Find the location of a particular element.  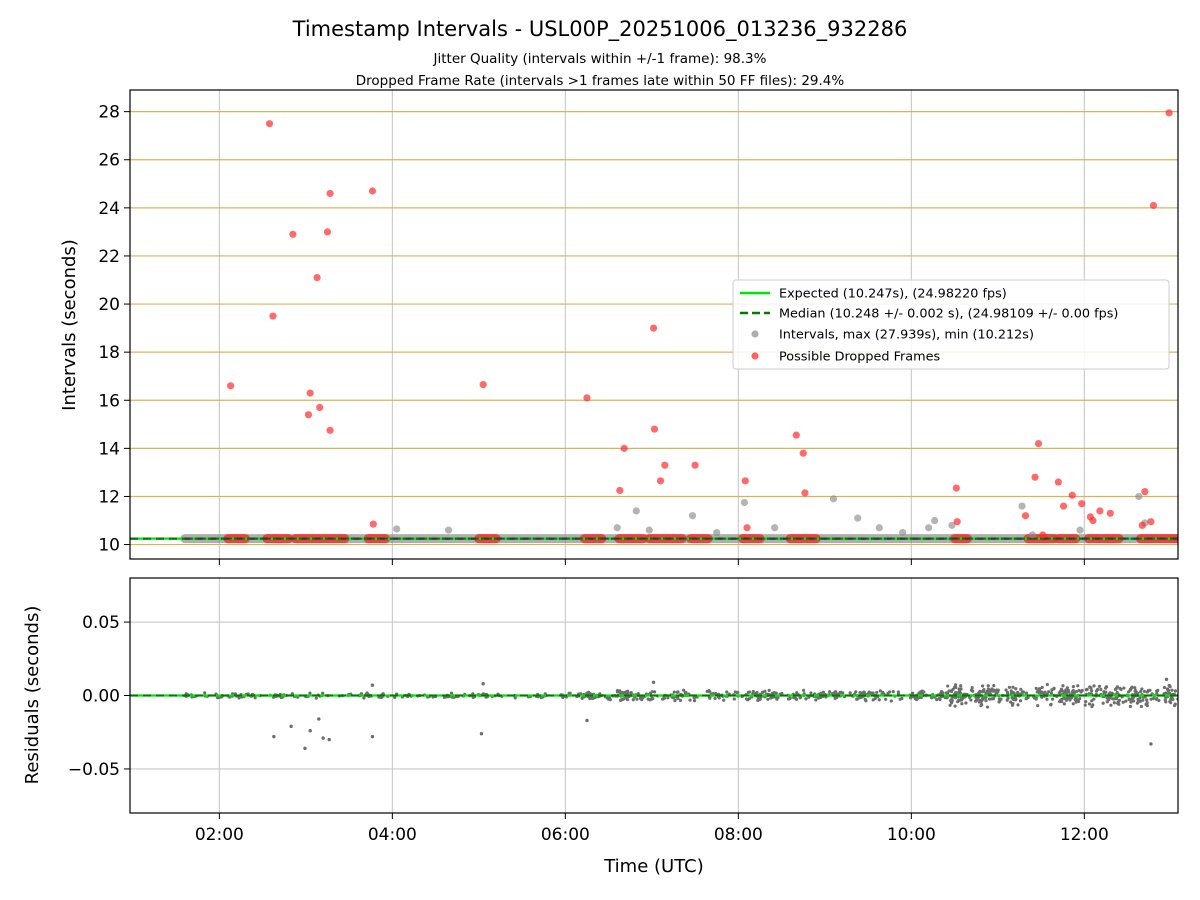

x-tick-label: 02:00 is located at coordinates (219, 835).